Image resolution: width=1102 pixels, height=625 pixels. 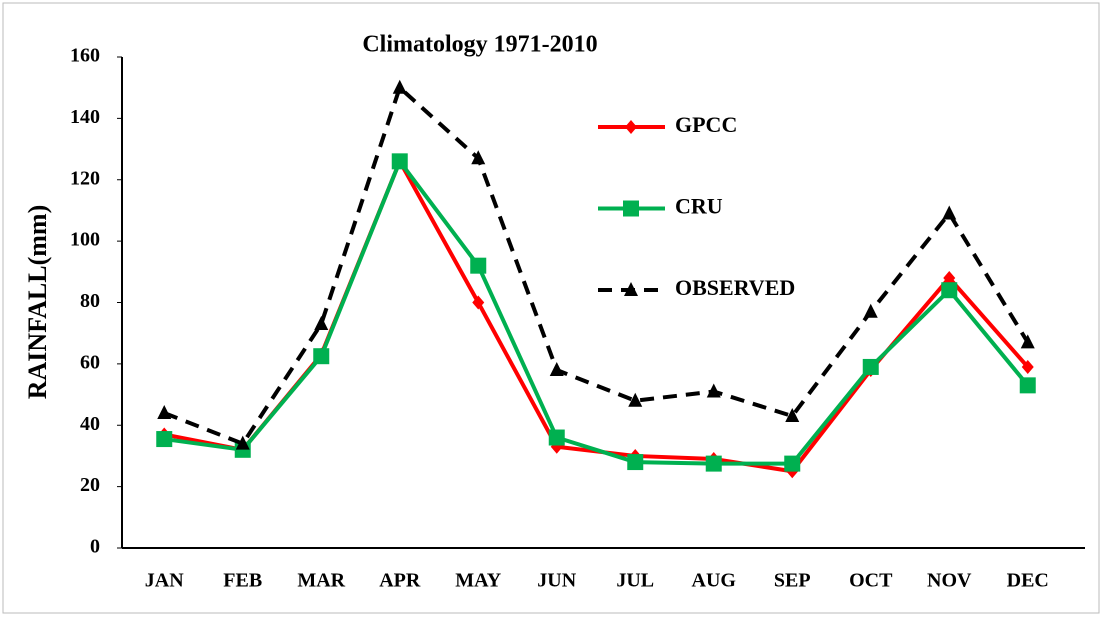 What do you see at coordinates (90, 362) in the screenshot?
I see `y-tick-label: 60` at bounding box center [90, 362].